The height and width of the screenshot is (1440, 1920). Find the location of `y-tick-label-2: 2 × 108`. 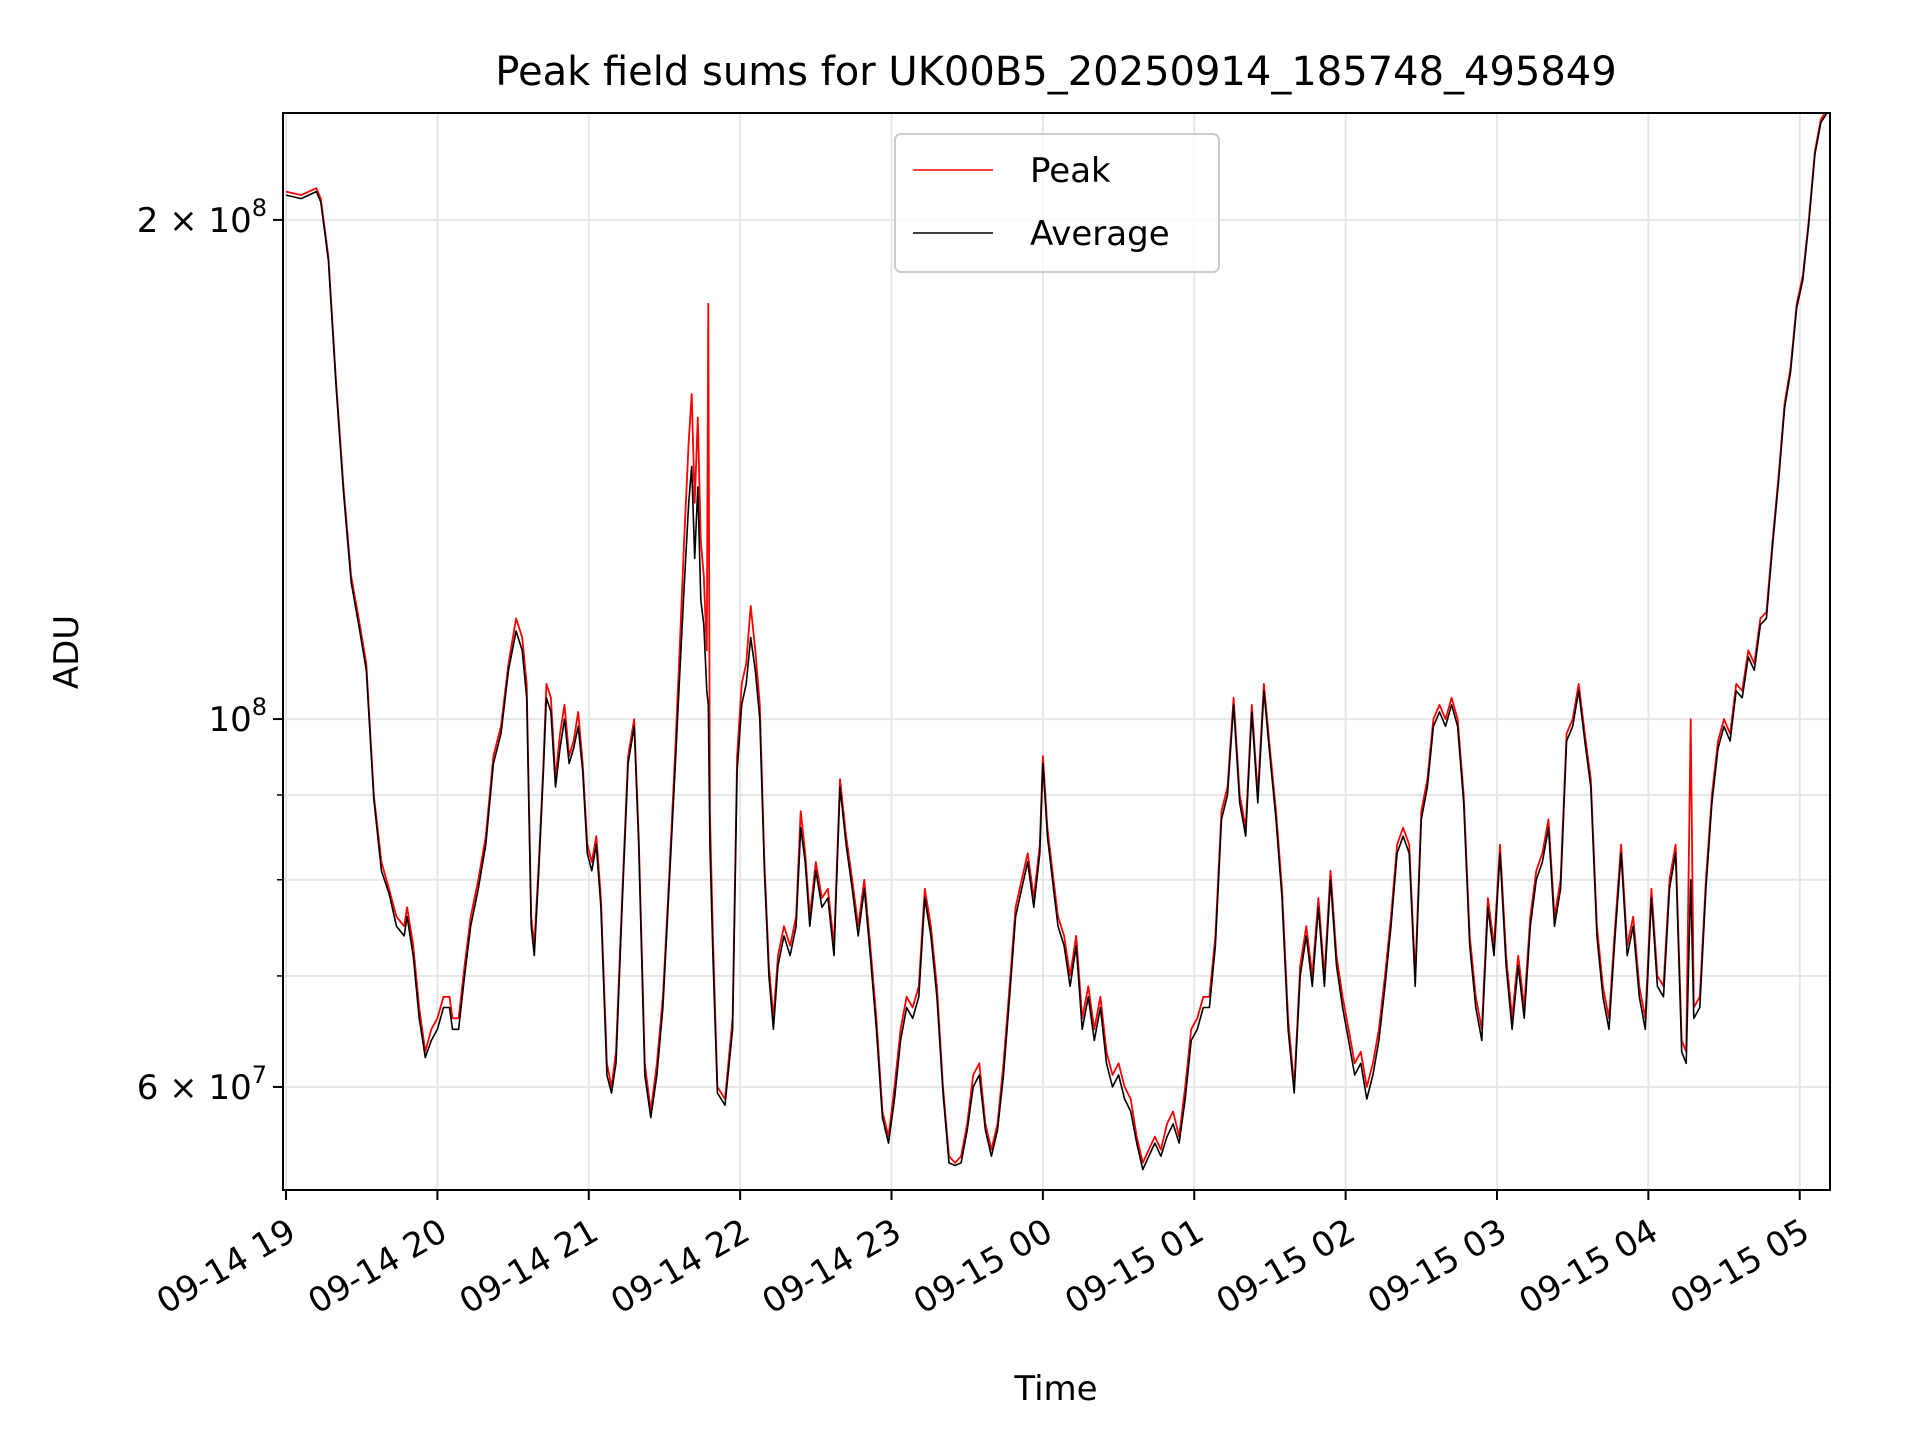

y-tick-label-2: 2 × 108 is located at coordinates (202, 217).